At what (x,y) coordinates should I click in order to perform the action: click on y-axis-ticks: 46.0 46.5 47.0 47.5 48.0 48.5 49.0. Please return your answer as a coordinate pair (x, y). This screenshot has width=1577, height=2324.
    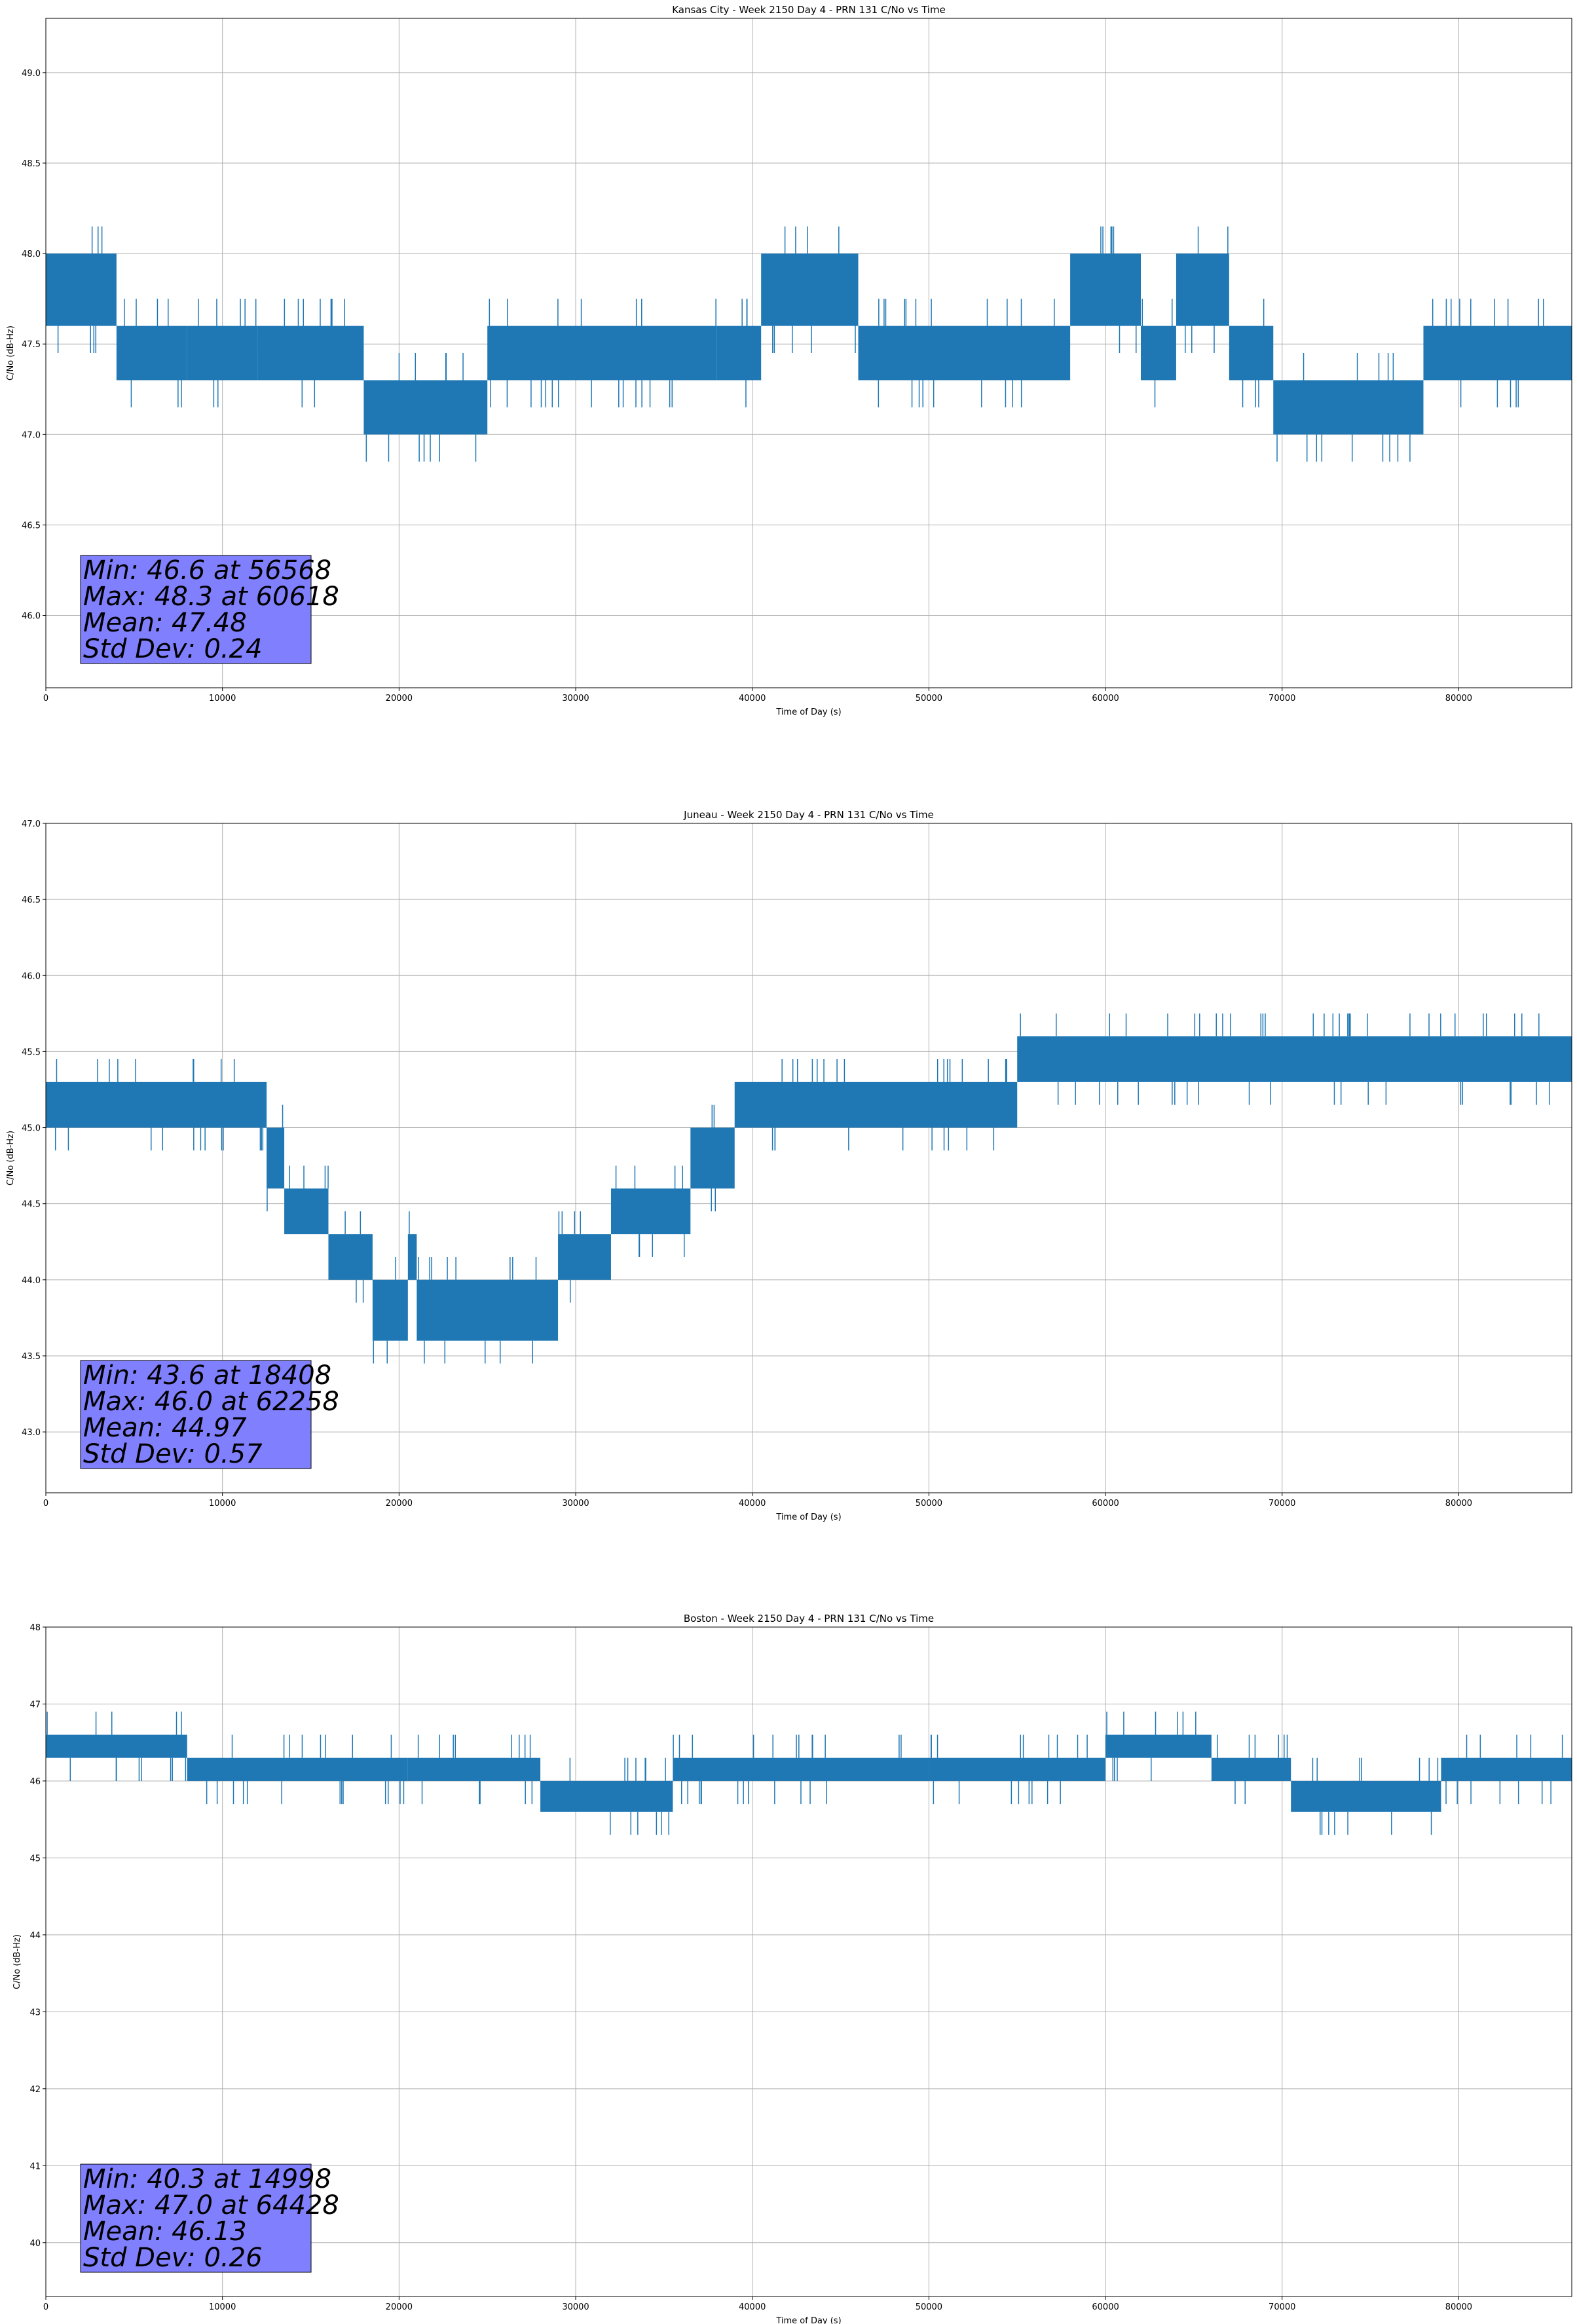
    Looking at the image, I should click on (34, 345).